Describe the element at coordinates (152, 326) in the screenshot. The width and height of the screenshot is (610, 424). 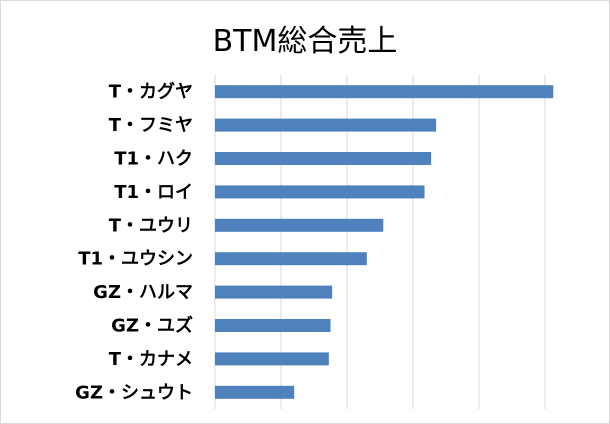
I see `category-label: GZ・ユズ` at that location.